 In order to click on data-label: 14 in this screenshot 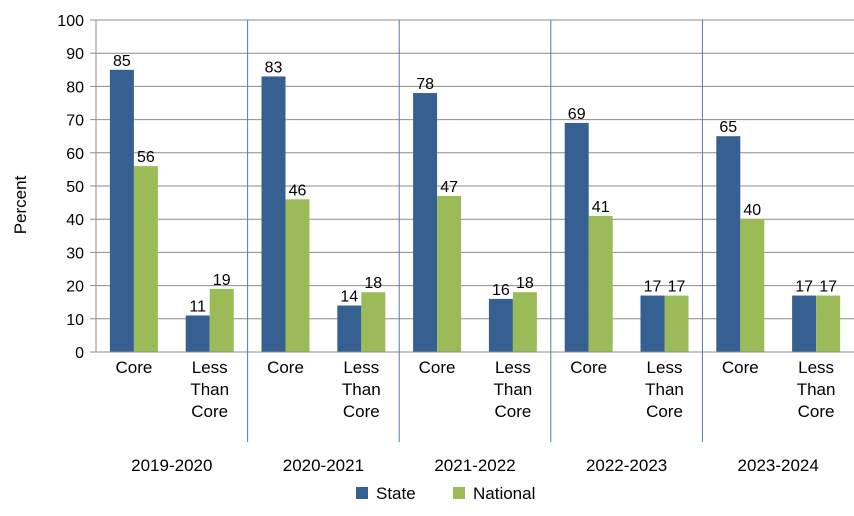, I will do `click(349, 297)`.